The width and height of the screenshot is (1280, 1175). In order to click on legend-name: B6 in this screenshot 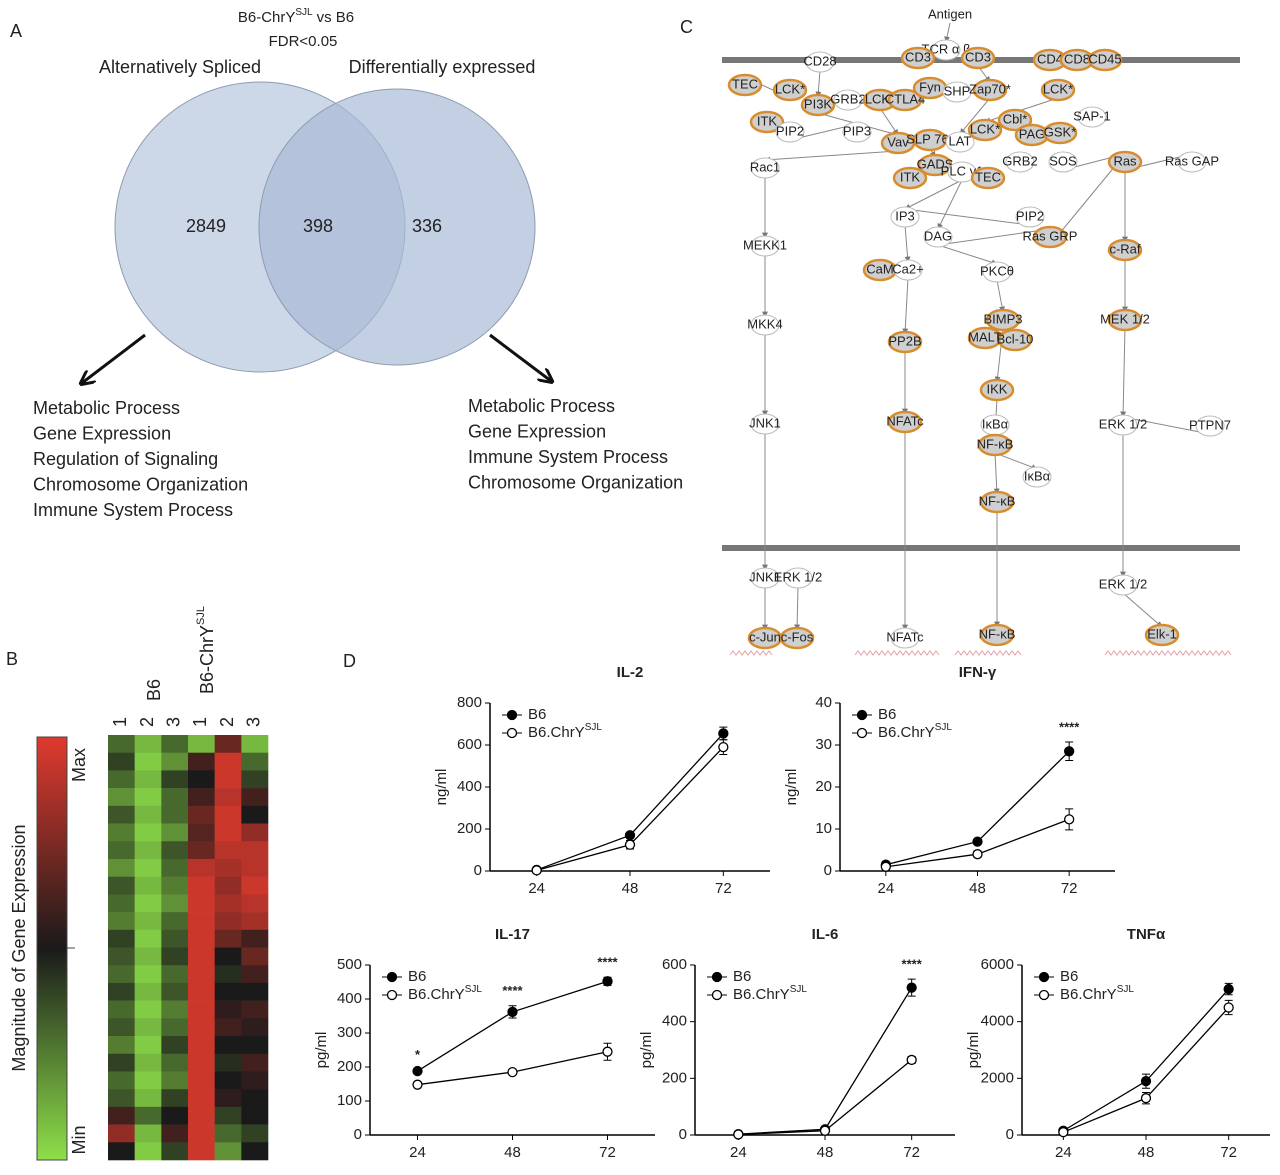, I will do `click(1069, 976)`.